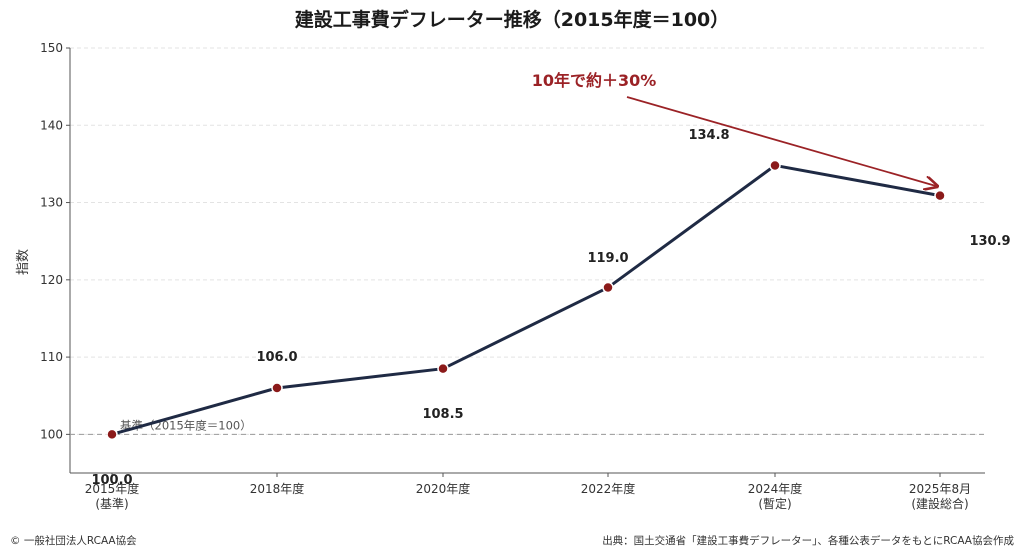 The width and height of the screenshot is (1024, 557). What do you see at coordinates (73, 540) in the screenshot?
I see `copyright-text: © 一般社団法人RCAA協会` at bounding box center [73, 540].